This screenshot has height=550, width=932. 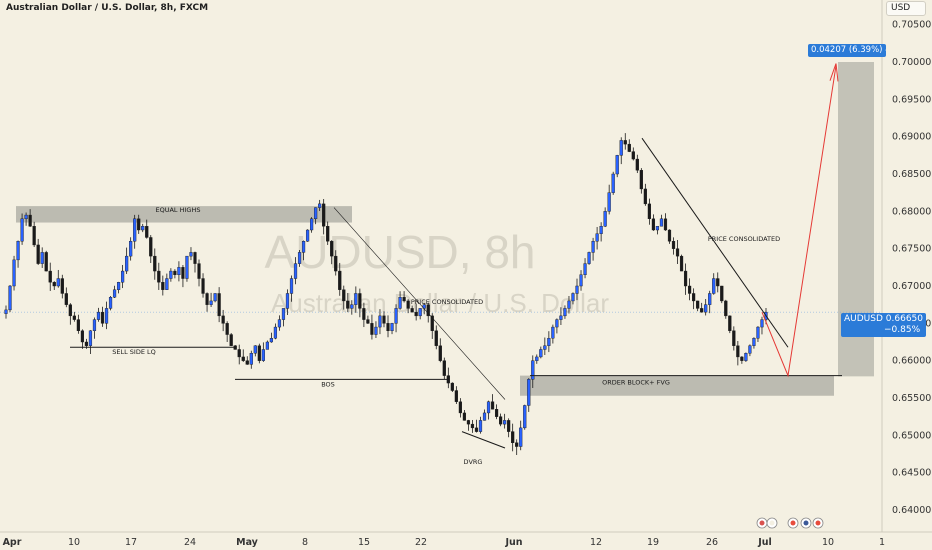 I want to click on sell-side-lq-label: SELL SIDE LQ, so click(x=134, y=352).